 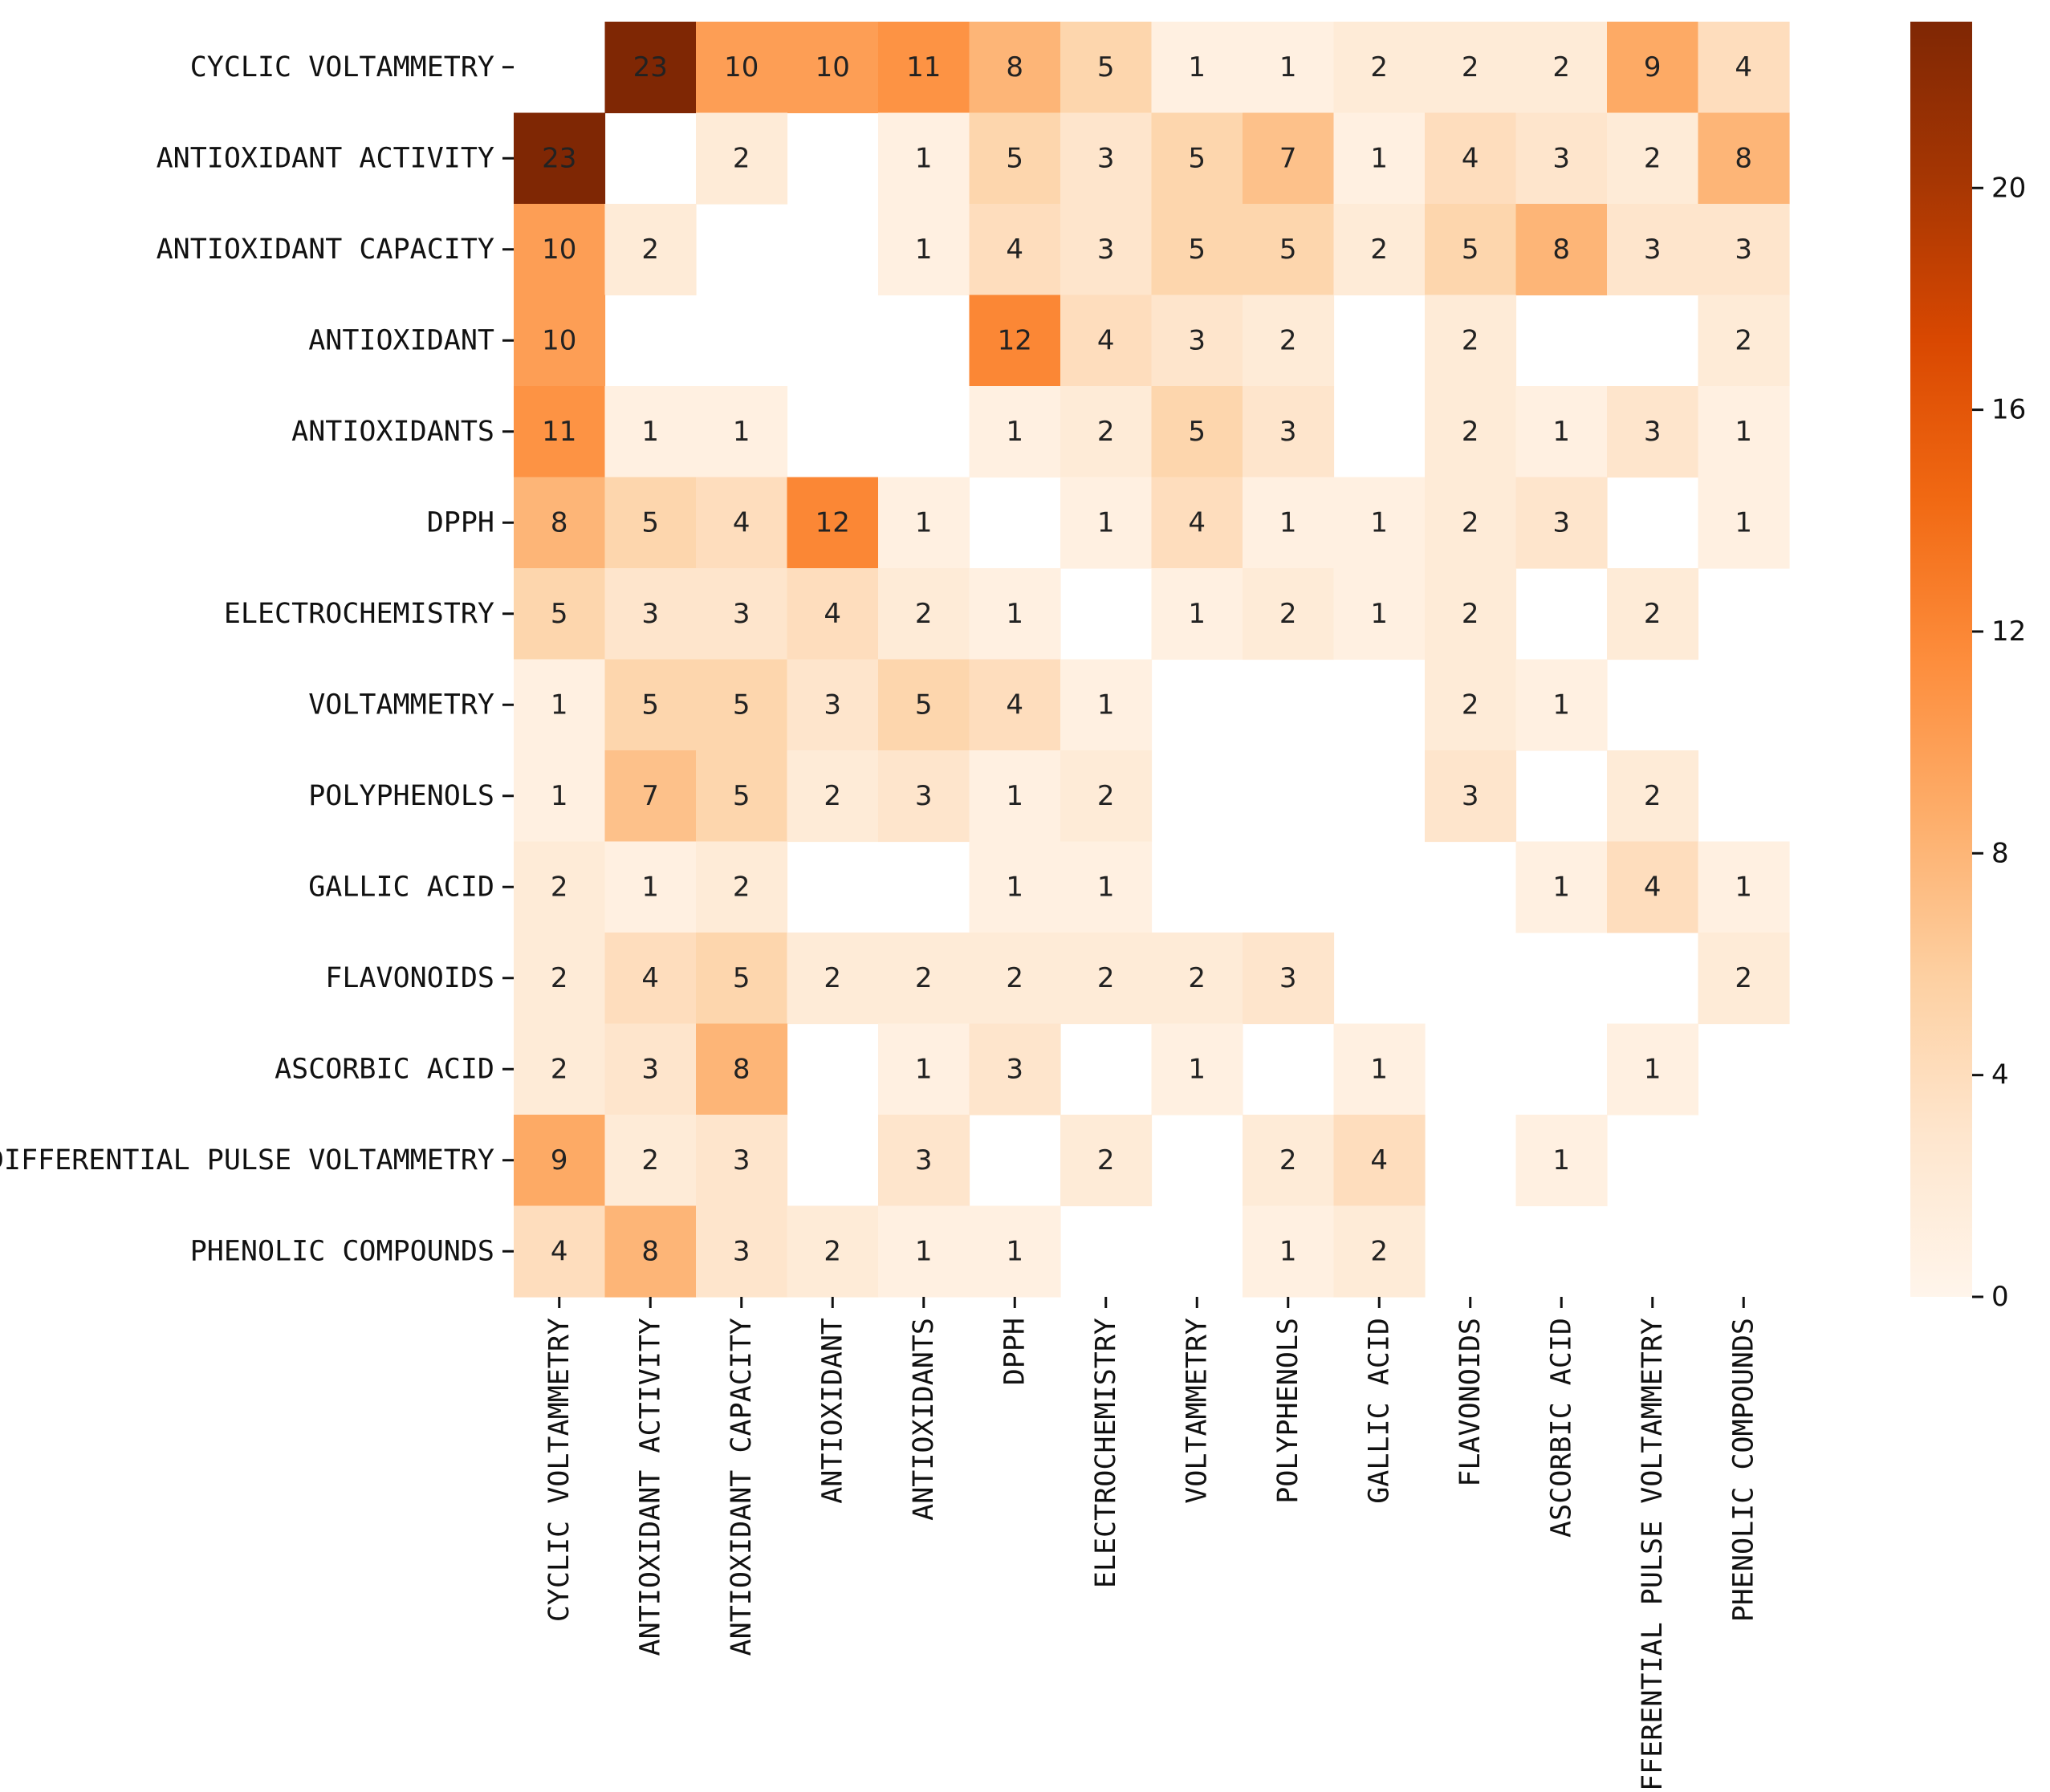 What do you see at coordinates (1197, 1411) in the screenshot?
I see `column-tick-label: VOLTAMMETRY` at bounding box center [1197, 1411].